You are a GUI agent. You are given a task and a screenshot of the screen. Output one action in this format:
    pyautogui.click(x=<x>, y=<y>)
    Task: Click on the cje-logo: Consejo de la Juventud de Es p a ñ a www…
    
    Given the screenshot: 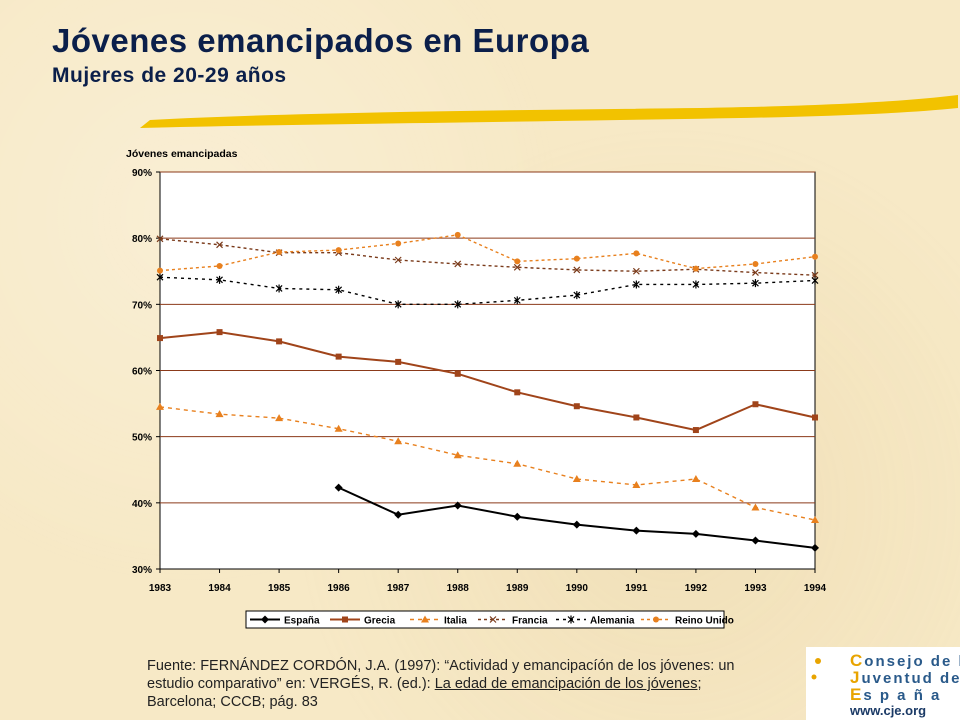 What is the action you would take?
    pyautogui.click(x=883, y=683)
    